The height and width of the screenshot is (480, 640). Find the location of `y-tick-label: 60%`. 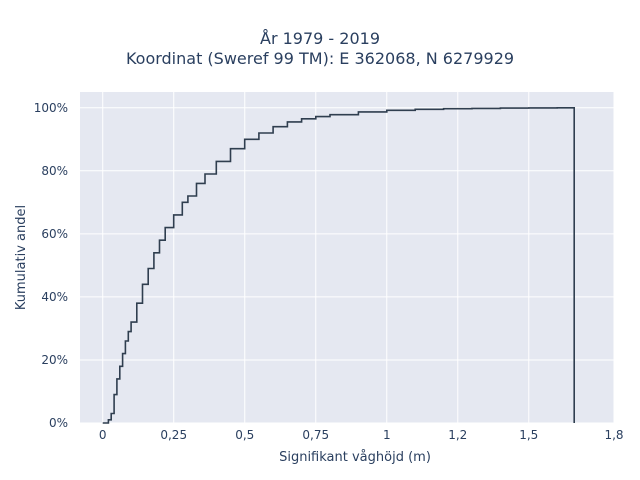

y-tick-label: 60% is located at coordinates (54, 234).